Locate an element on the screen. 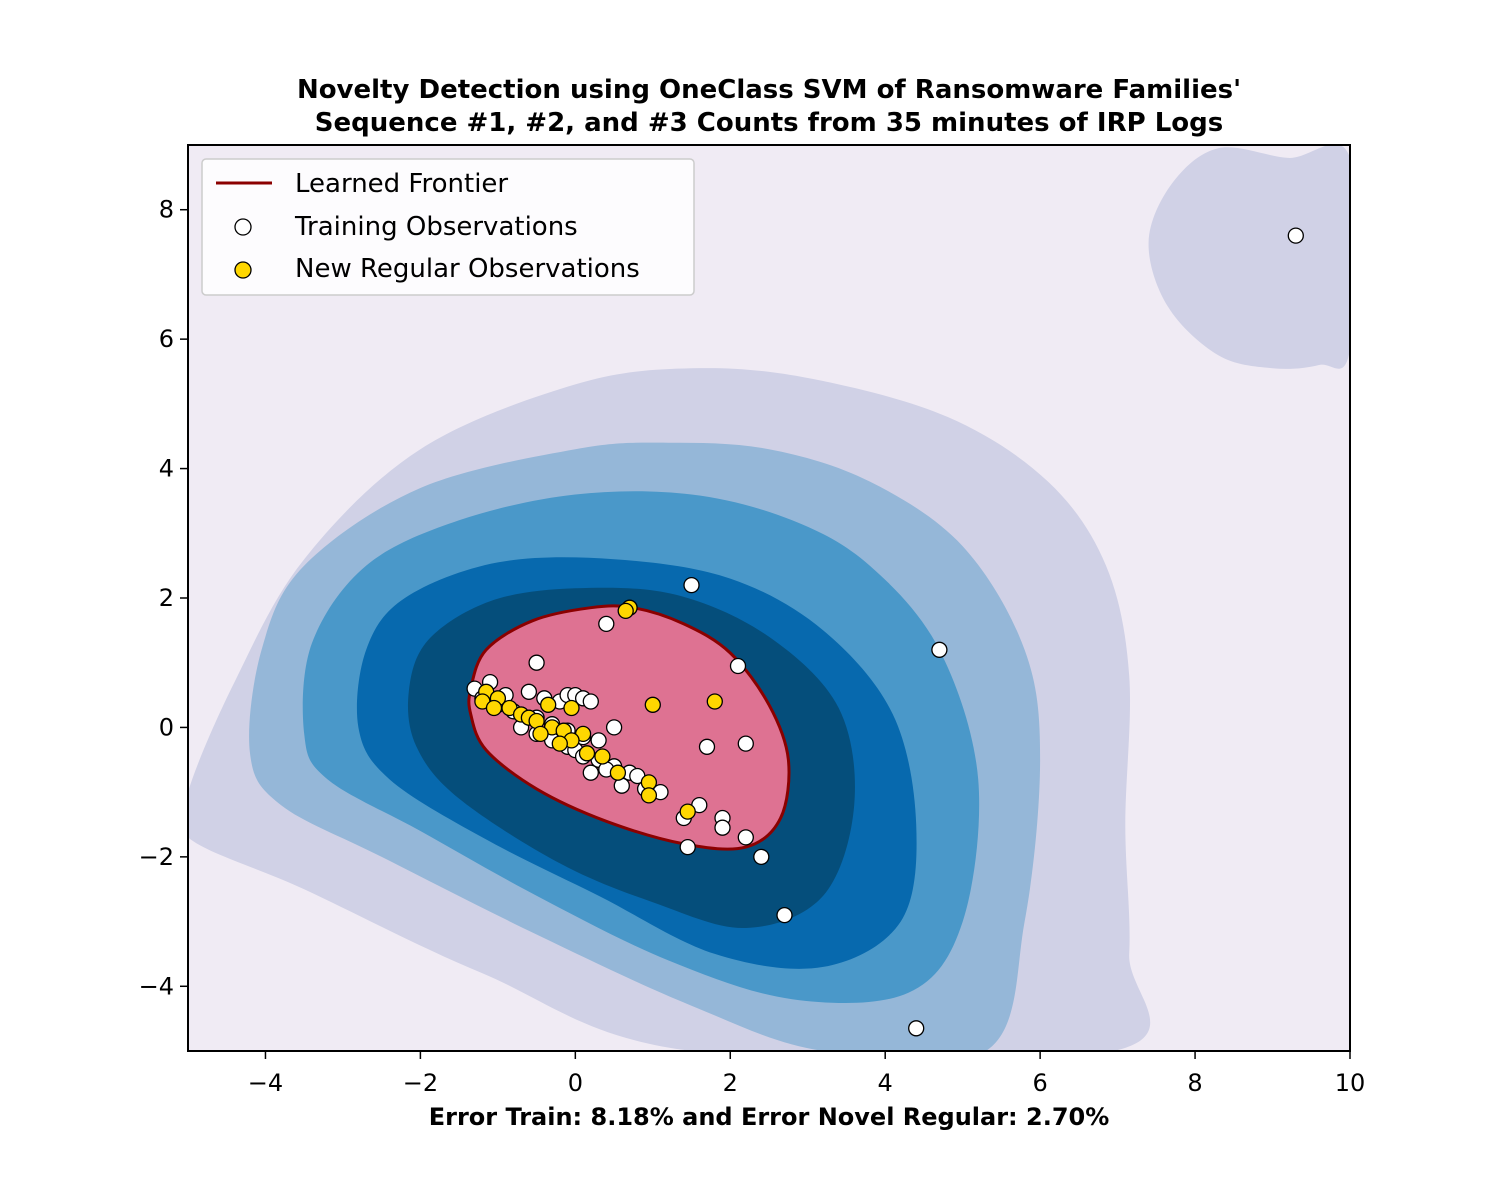  y-tick-label: 2 is located at coordinates (166, 598).